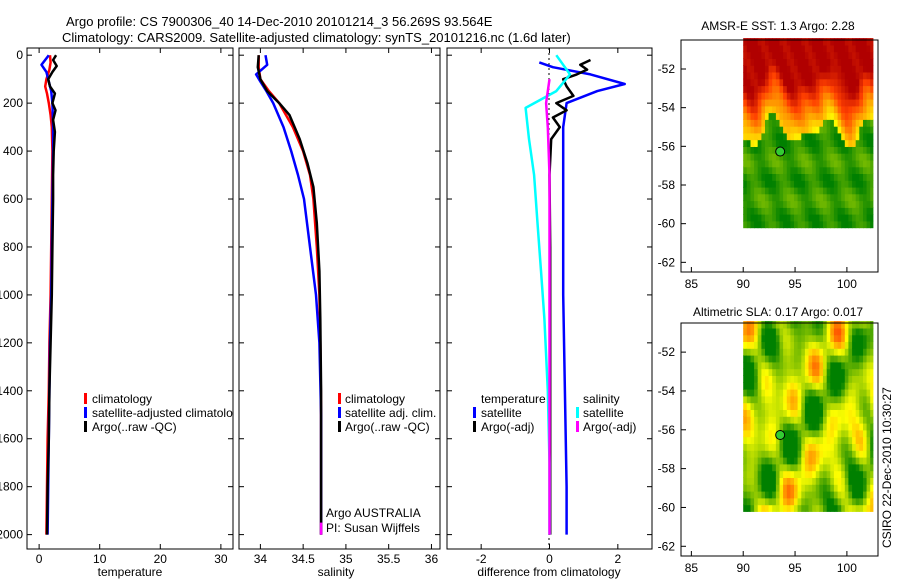 The image size is (900, 580). What do you see at coordinates (548, 572) in the screenshot?
I see `difference-xlabel: difference from climatology` at bounding box center [548, 572].